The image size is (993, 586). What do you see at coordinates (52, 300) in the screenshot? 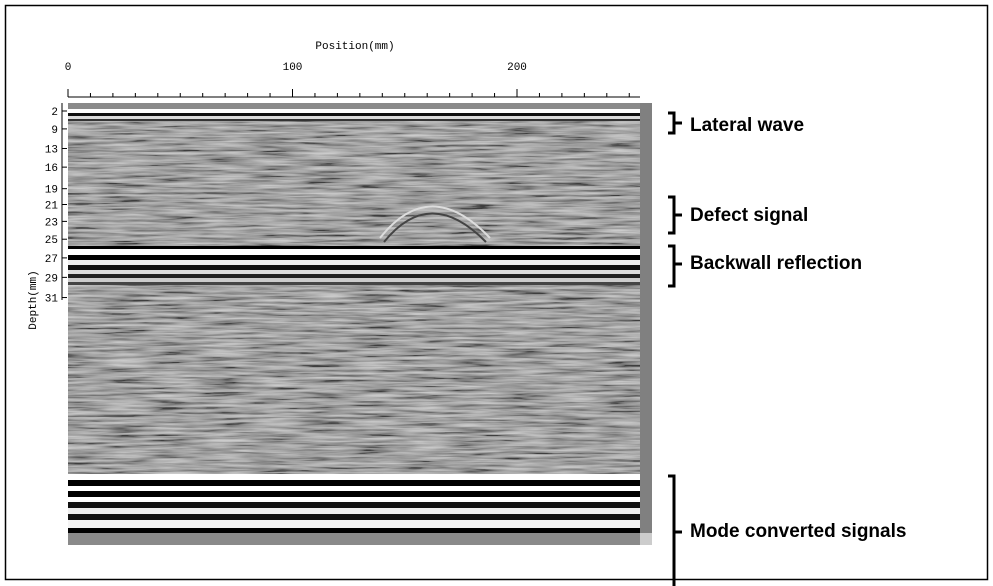
I see `y-tick-label: 31` at bounding box center [52, 300].